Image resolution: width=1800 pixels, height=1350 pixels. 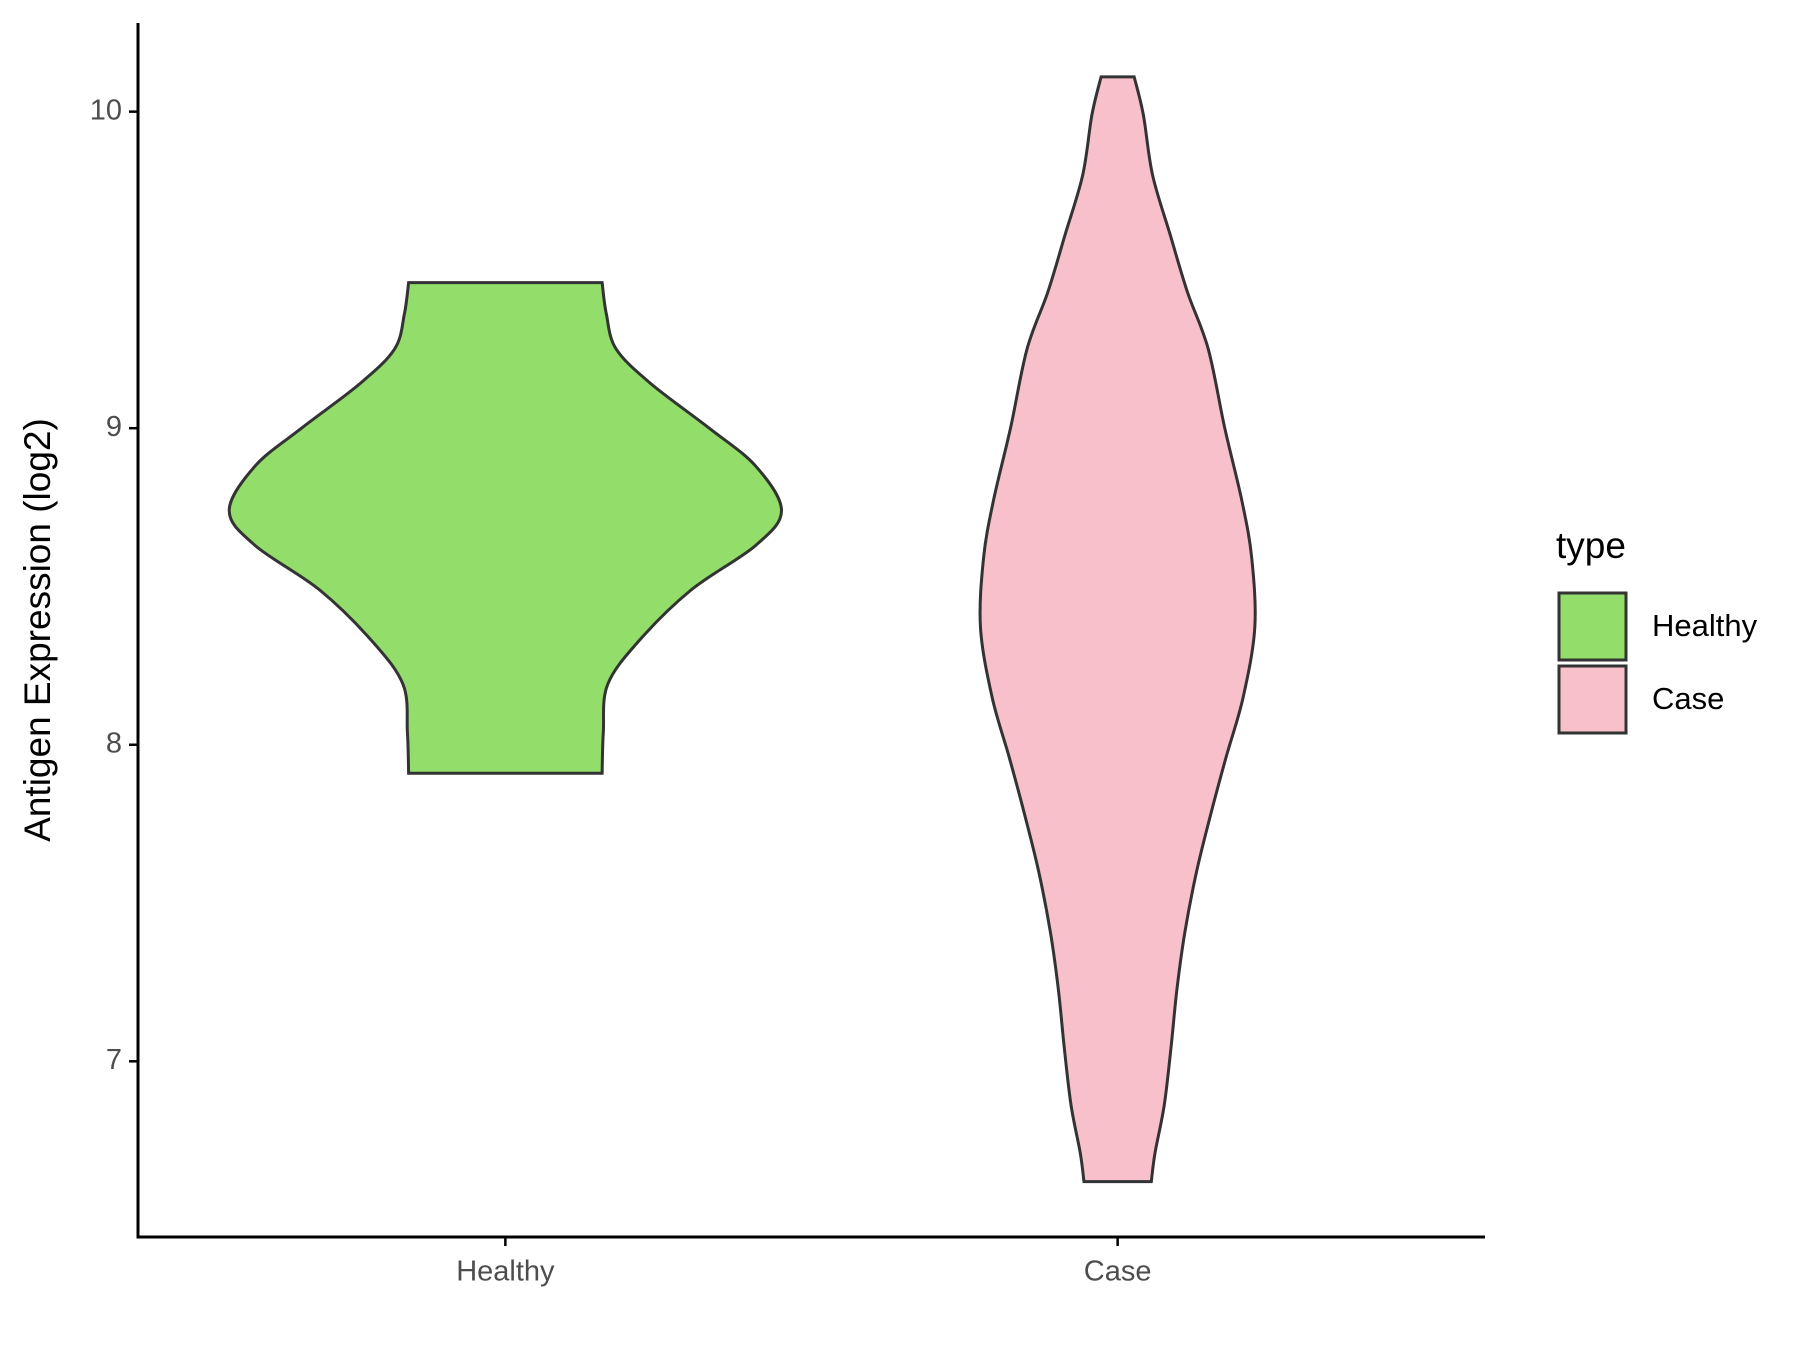 What do you see at coordinates (1688, 698) in the screenshot?
I see `legend-label: Case` at bounding box center [1688, 698].